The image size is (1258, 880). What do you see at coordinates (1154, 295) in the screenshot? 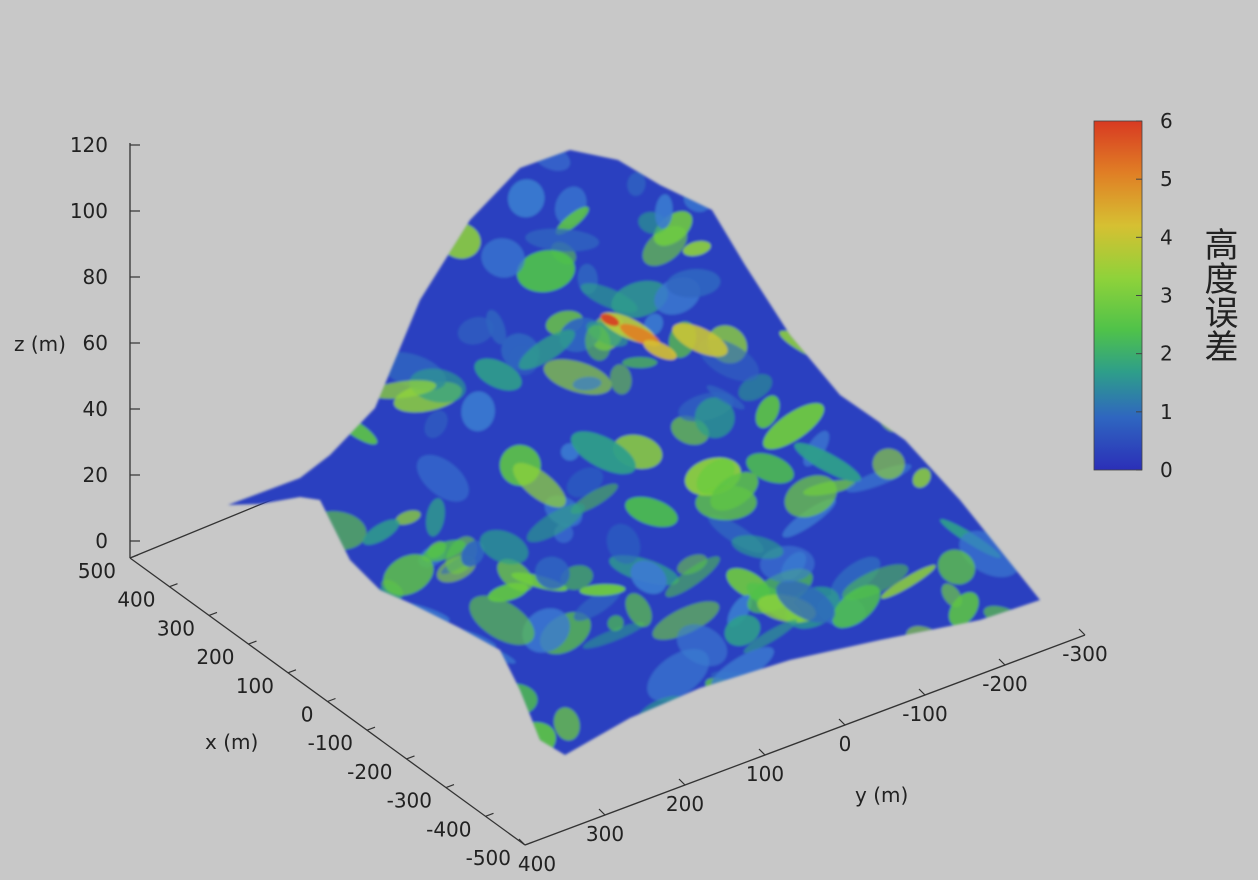
I see `colorbar-ticks: 0 1 2 3 4 5 6` at bounding box center [1154, 295].